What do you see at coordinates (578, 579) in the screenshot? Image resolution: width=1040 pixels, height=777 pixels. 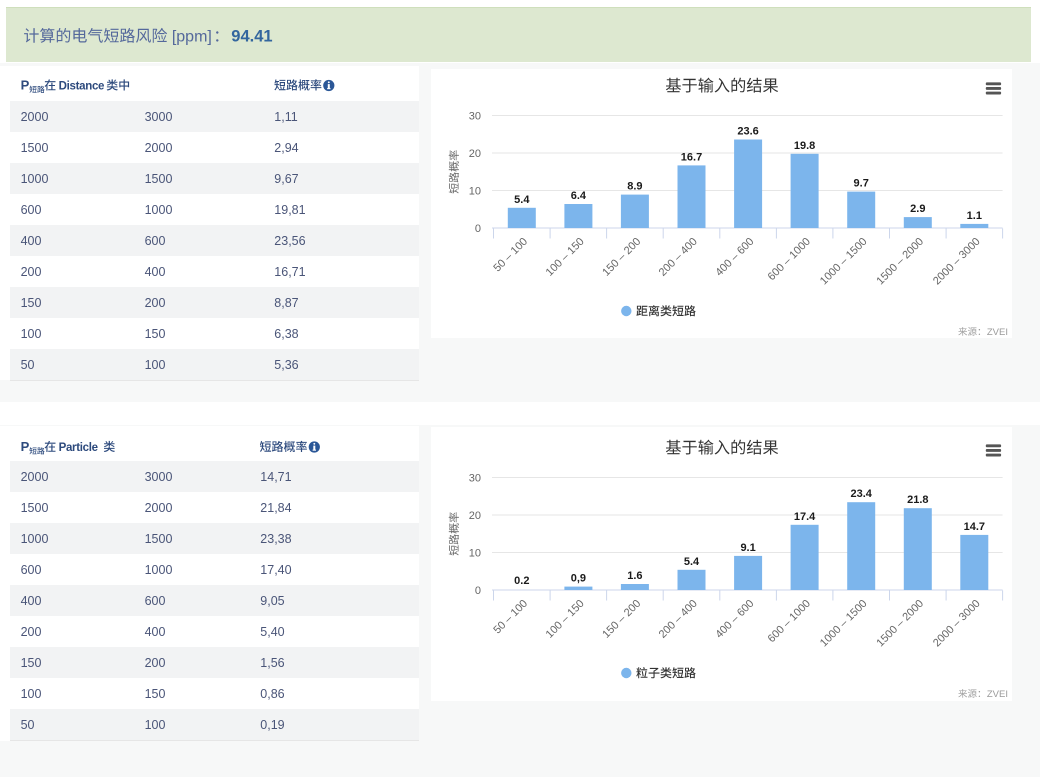 I see `svg-text: 0,9` at bounding box center [578, 579].